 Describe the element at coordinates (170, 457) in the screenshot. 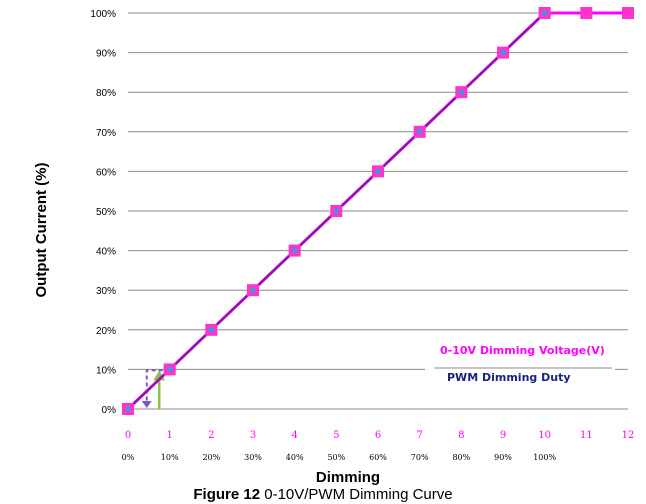

I see `x-tick-label-duty: 10%` at that location.